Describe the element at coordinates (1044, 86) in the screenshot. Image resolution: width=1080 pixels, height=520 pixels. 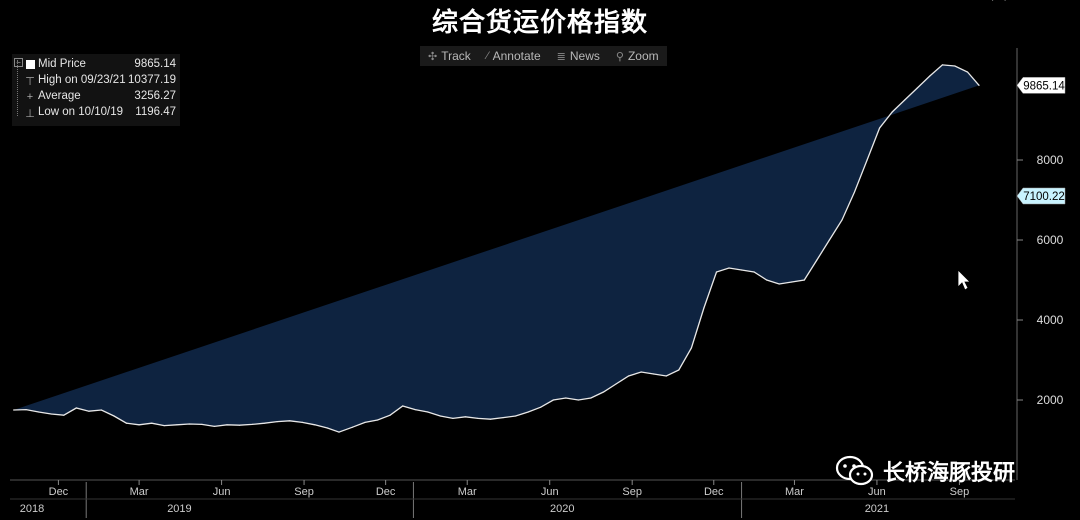
I see `value-tag-label: 9865.14` at that location.